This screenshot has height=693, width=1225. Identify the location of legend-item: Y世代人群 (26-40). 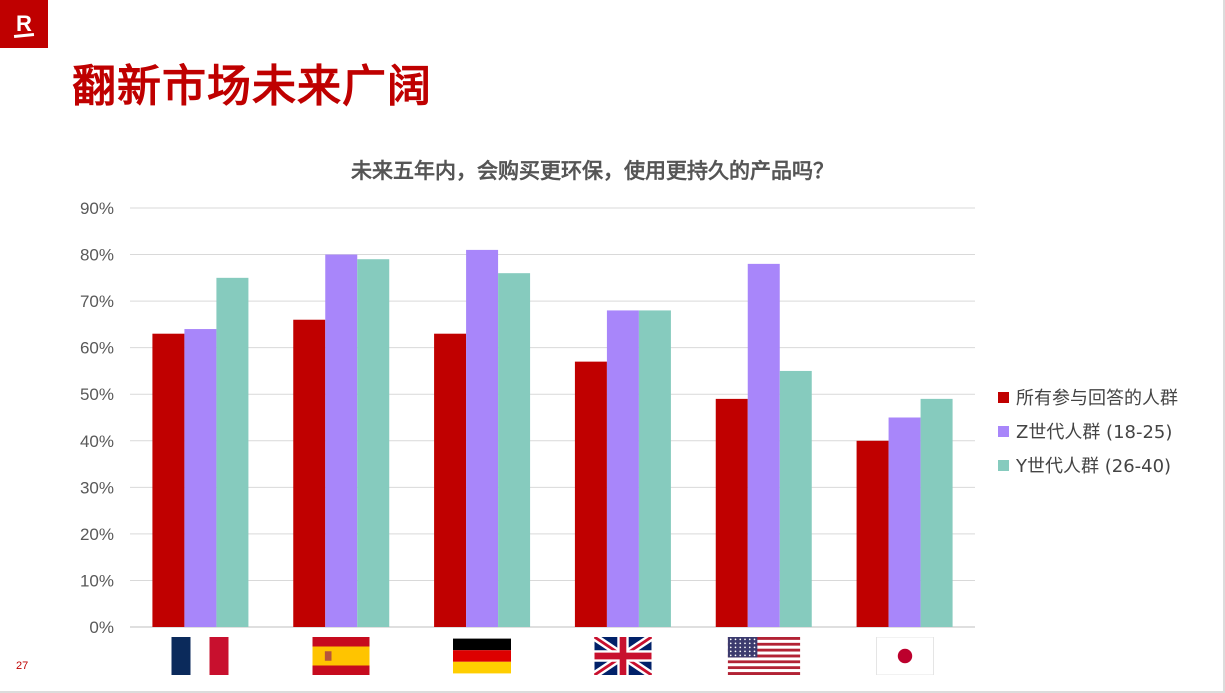
(1088, 465).